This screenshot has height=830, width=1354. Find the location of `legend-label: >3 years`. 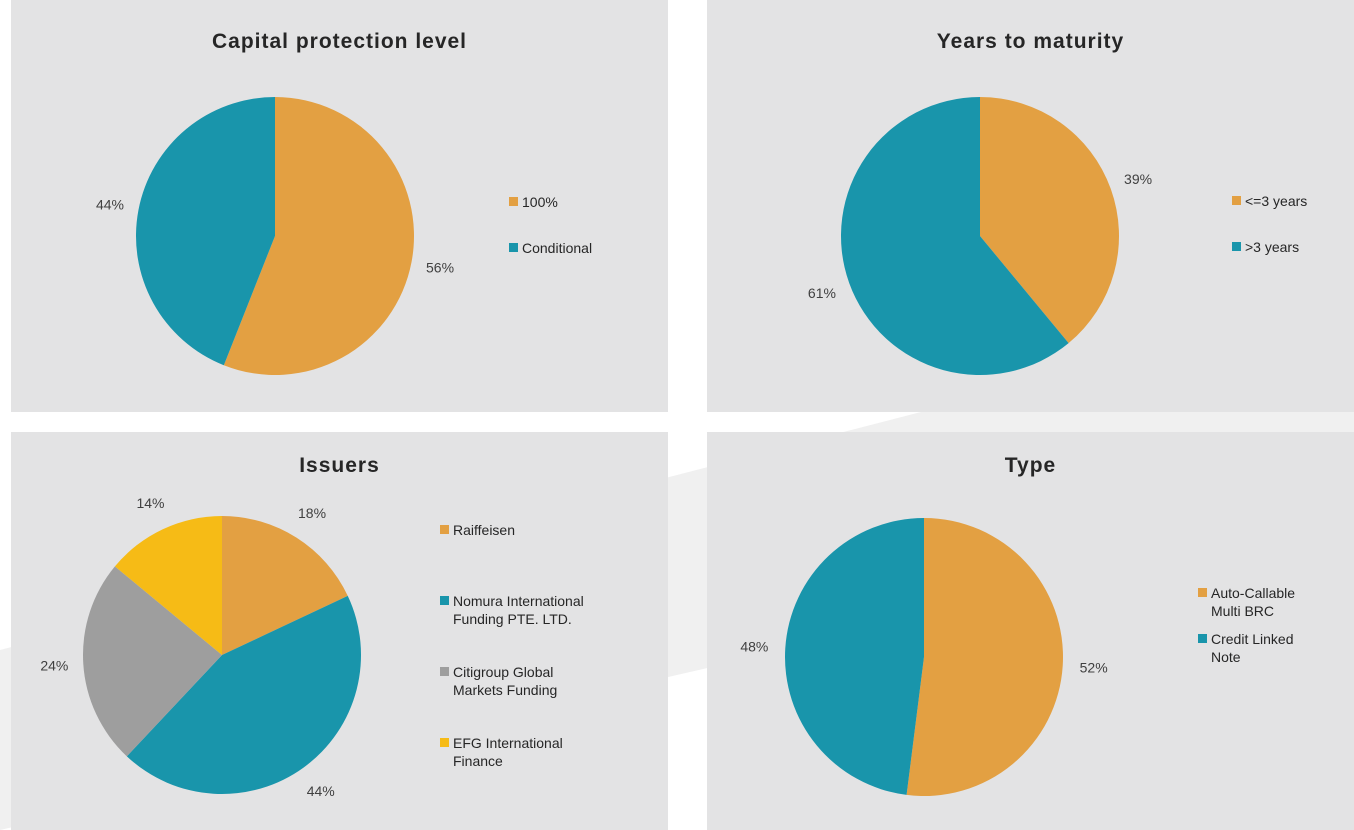

legend-label: >3 years is located at coordinates (1272, 247).